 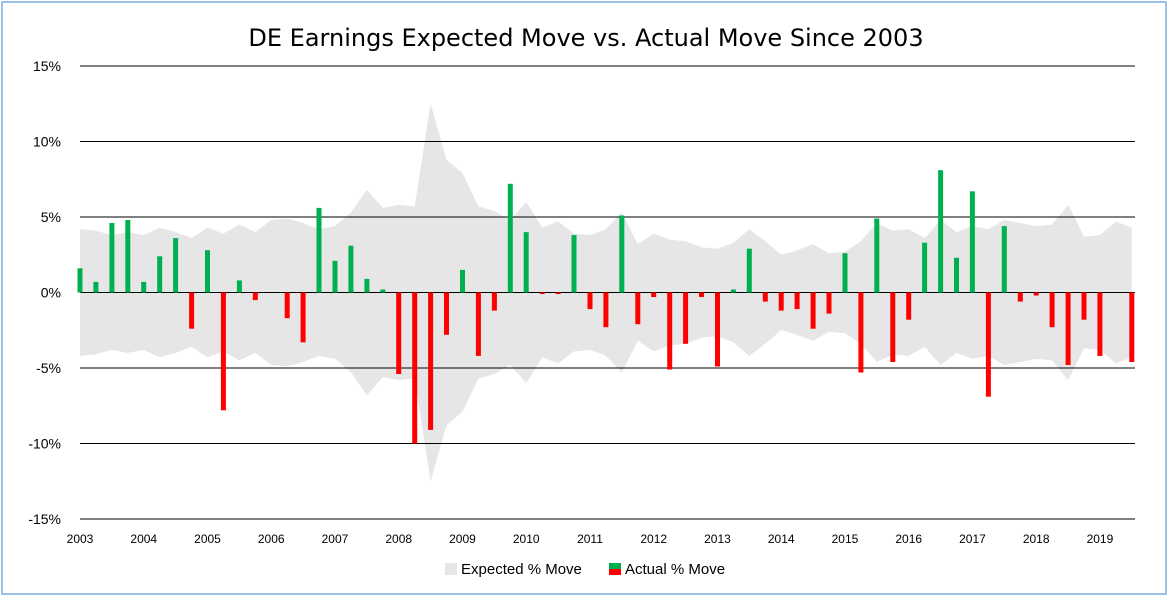 What do you see at coordinates (615, 566) in the screenshot?
I see `legend-swatch-actual-positive` at bounding box center [615, 566].